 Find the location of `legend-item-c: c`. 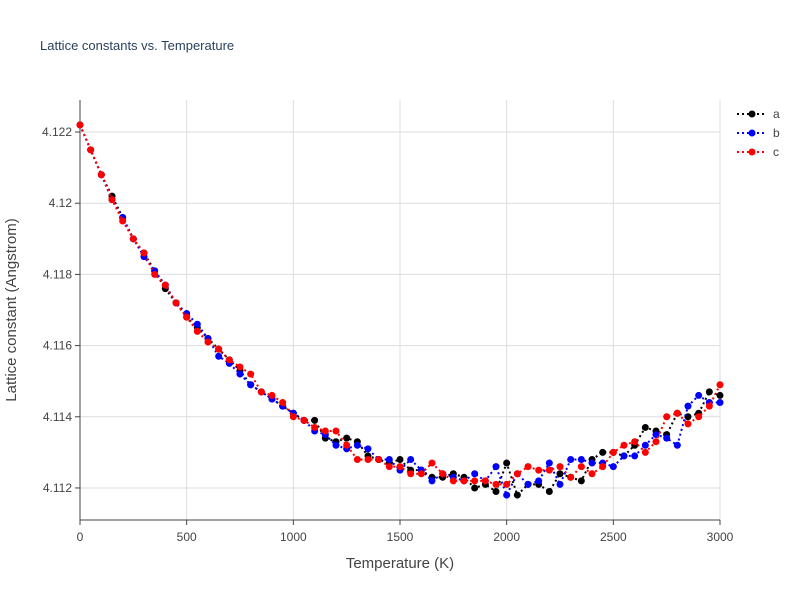

legend-item-c: c is located at coordinates (758, 152).